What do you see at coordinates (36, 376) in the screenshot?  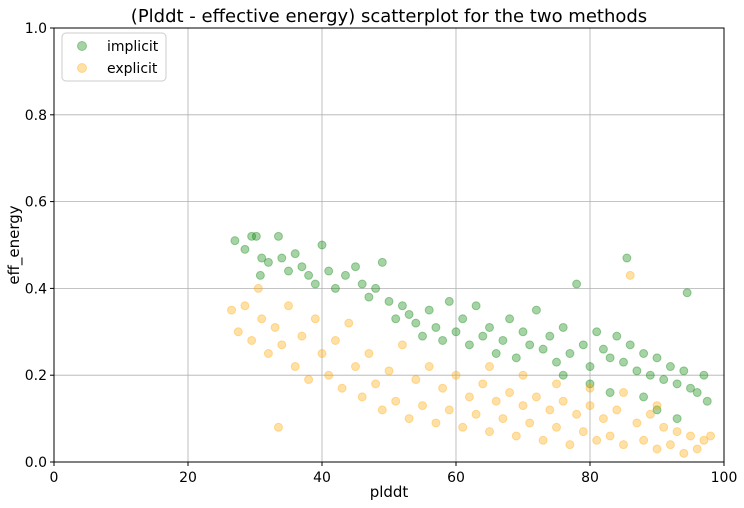 I see `y-tick-label: 0.2` at bounding box center [36, 376].